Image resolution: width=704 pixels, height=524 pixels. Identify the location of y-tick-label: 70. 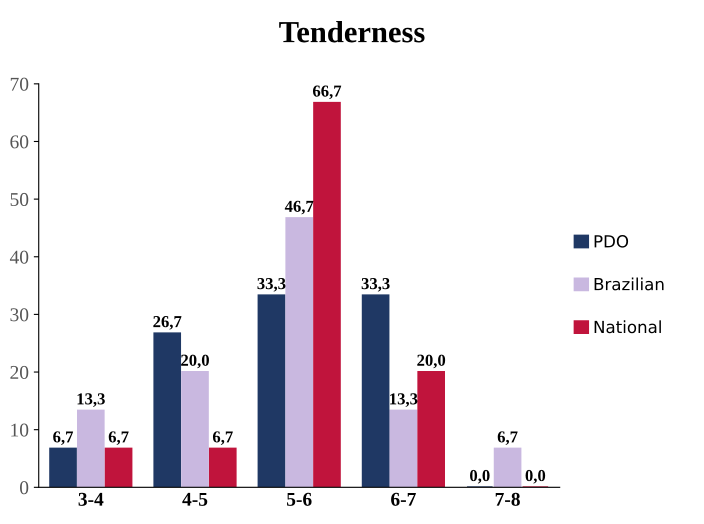
(19, 84).